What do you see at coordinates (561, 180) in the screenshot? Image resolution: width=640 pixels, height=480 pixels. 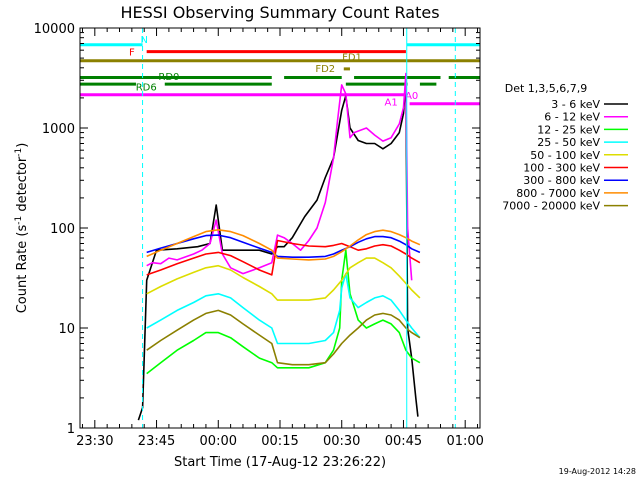 I see `legend-label-300-800-kev: 300 - 800 keV` at bounding box center [561, 180].